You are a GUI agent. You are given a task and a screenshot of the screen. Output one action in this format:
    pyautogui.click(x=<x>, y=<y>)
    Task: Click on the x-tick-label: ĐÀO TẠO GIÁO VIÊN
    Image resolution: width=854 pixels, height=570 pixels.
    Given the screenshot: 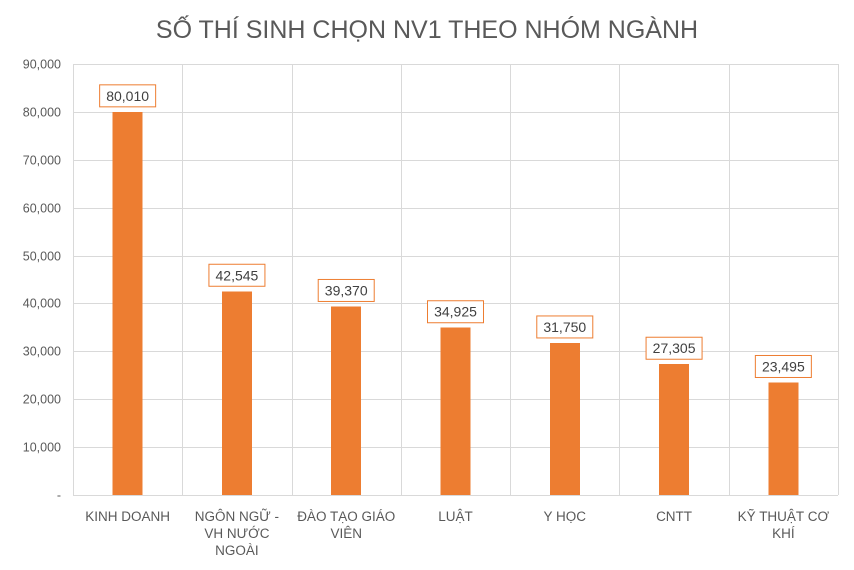 What is the action you would take?
    pyautogui.click(x=346, y=525)
    